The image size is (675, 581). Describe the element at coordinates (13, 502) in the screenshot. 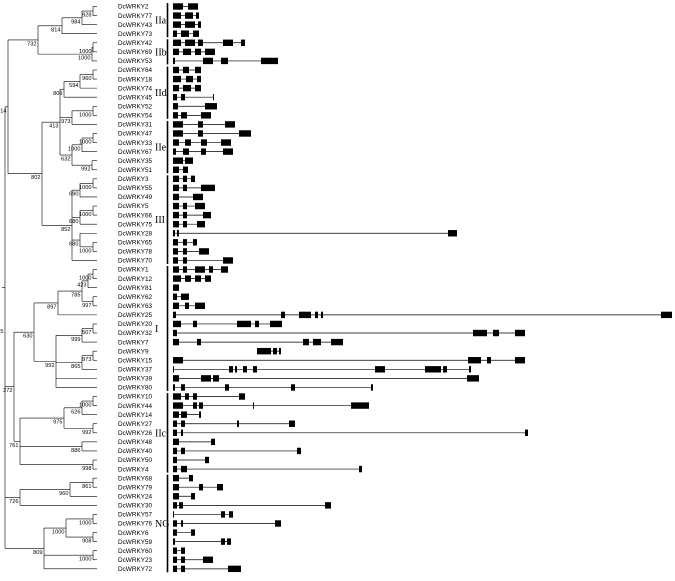

I see `bootstrap-value: 726` at that location.